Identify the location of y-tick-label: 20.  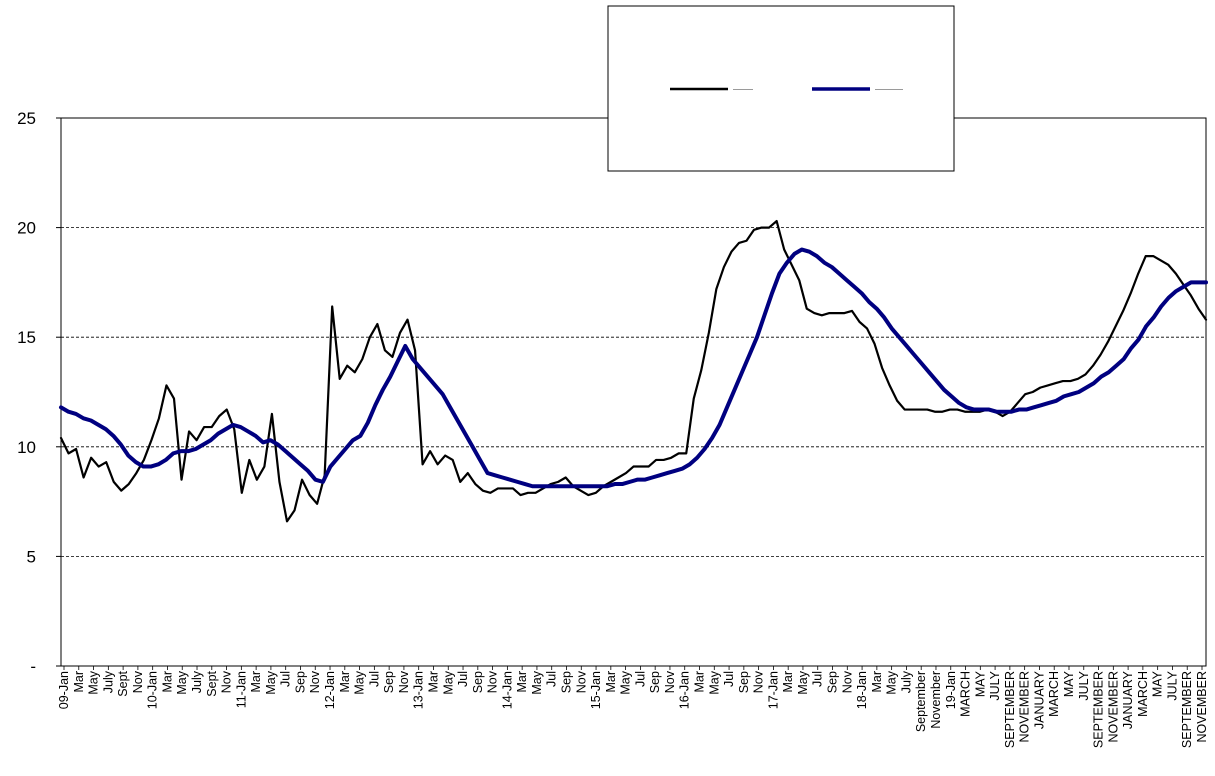
(26, 228).